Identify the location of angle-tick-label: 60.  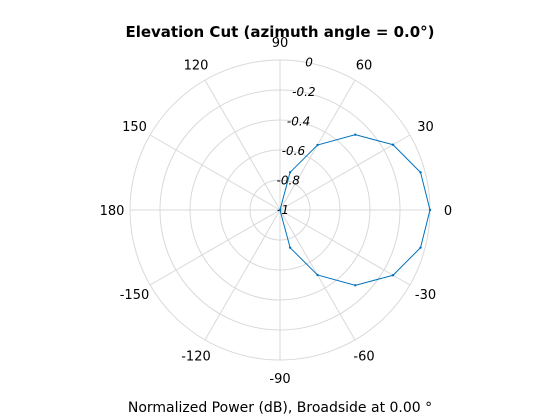
(364, 66).